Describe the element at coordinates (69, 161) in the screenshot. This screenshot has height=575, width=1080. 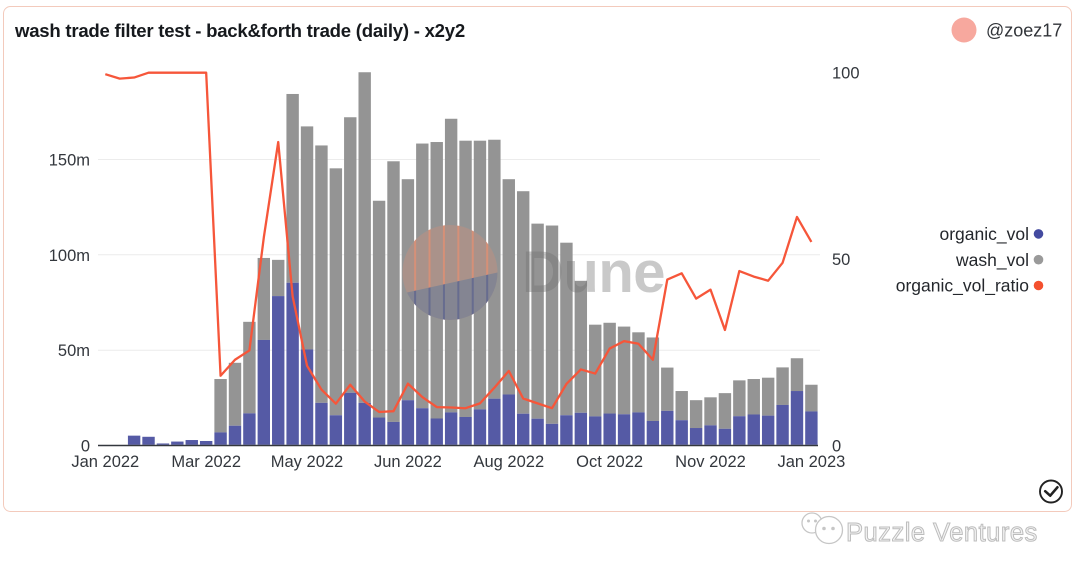
I see `svg-text: 150m` at that location.